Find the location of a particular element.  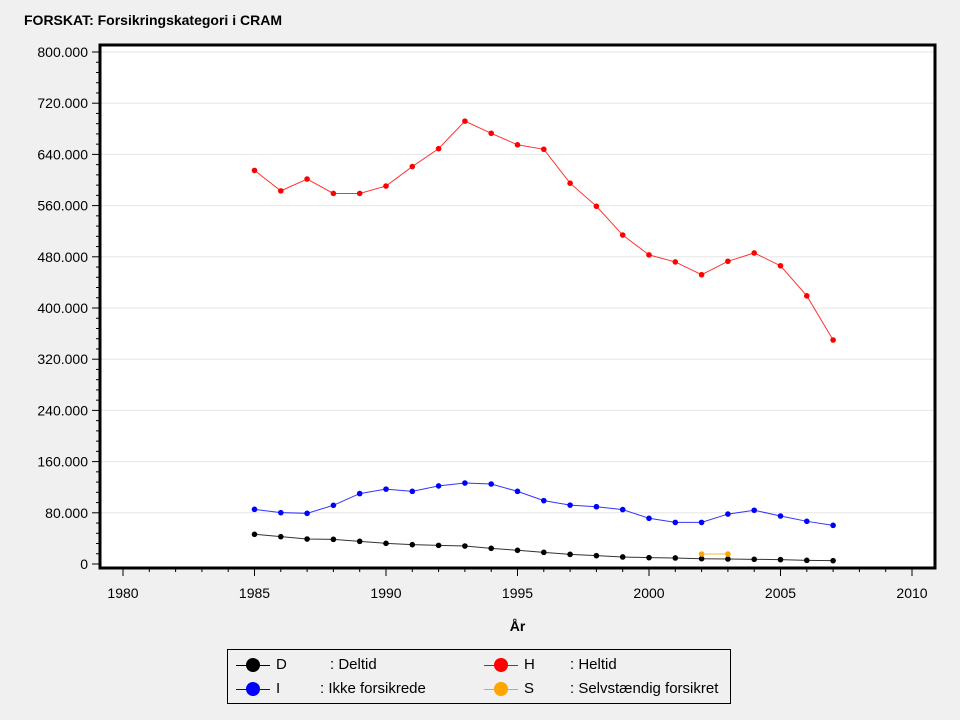

legend-label: : Heltid is located at coordinates (593, 664).